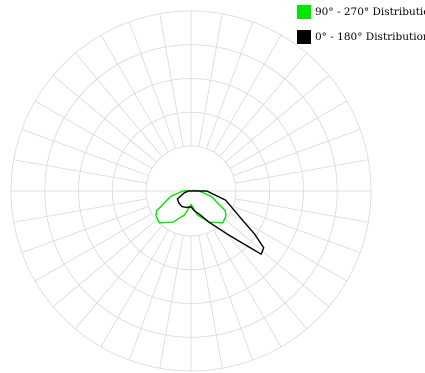  Describe the element at coordinates (370, 37) in the screenshot. I see `legend-label-black: 0° - 180° Distribution` at that location.